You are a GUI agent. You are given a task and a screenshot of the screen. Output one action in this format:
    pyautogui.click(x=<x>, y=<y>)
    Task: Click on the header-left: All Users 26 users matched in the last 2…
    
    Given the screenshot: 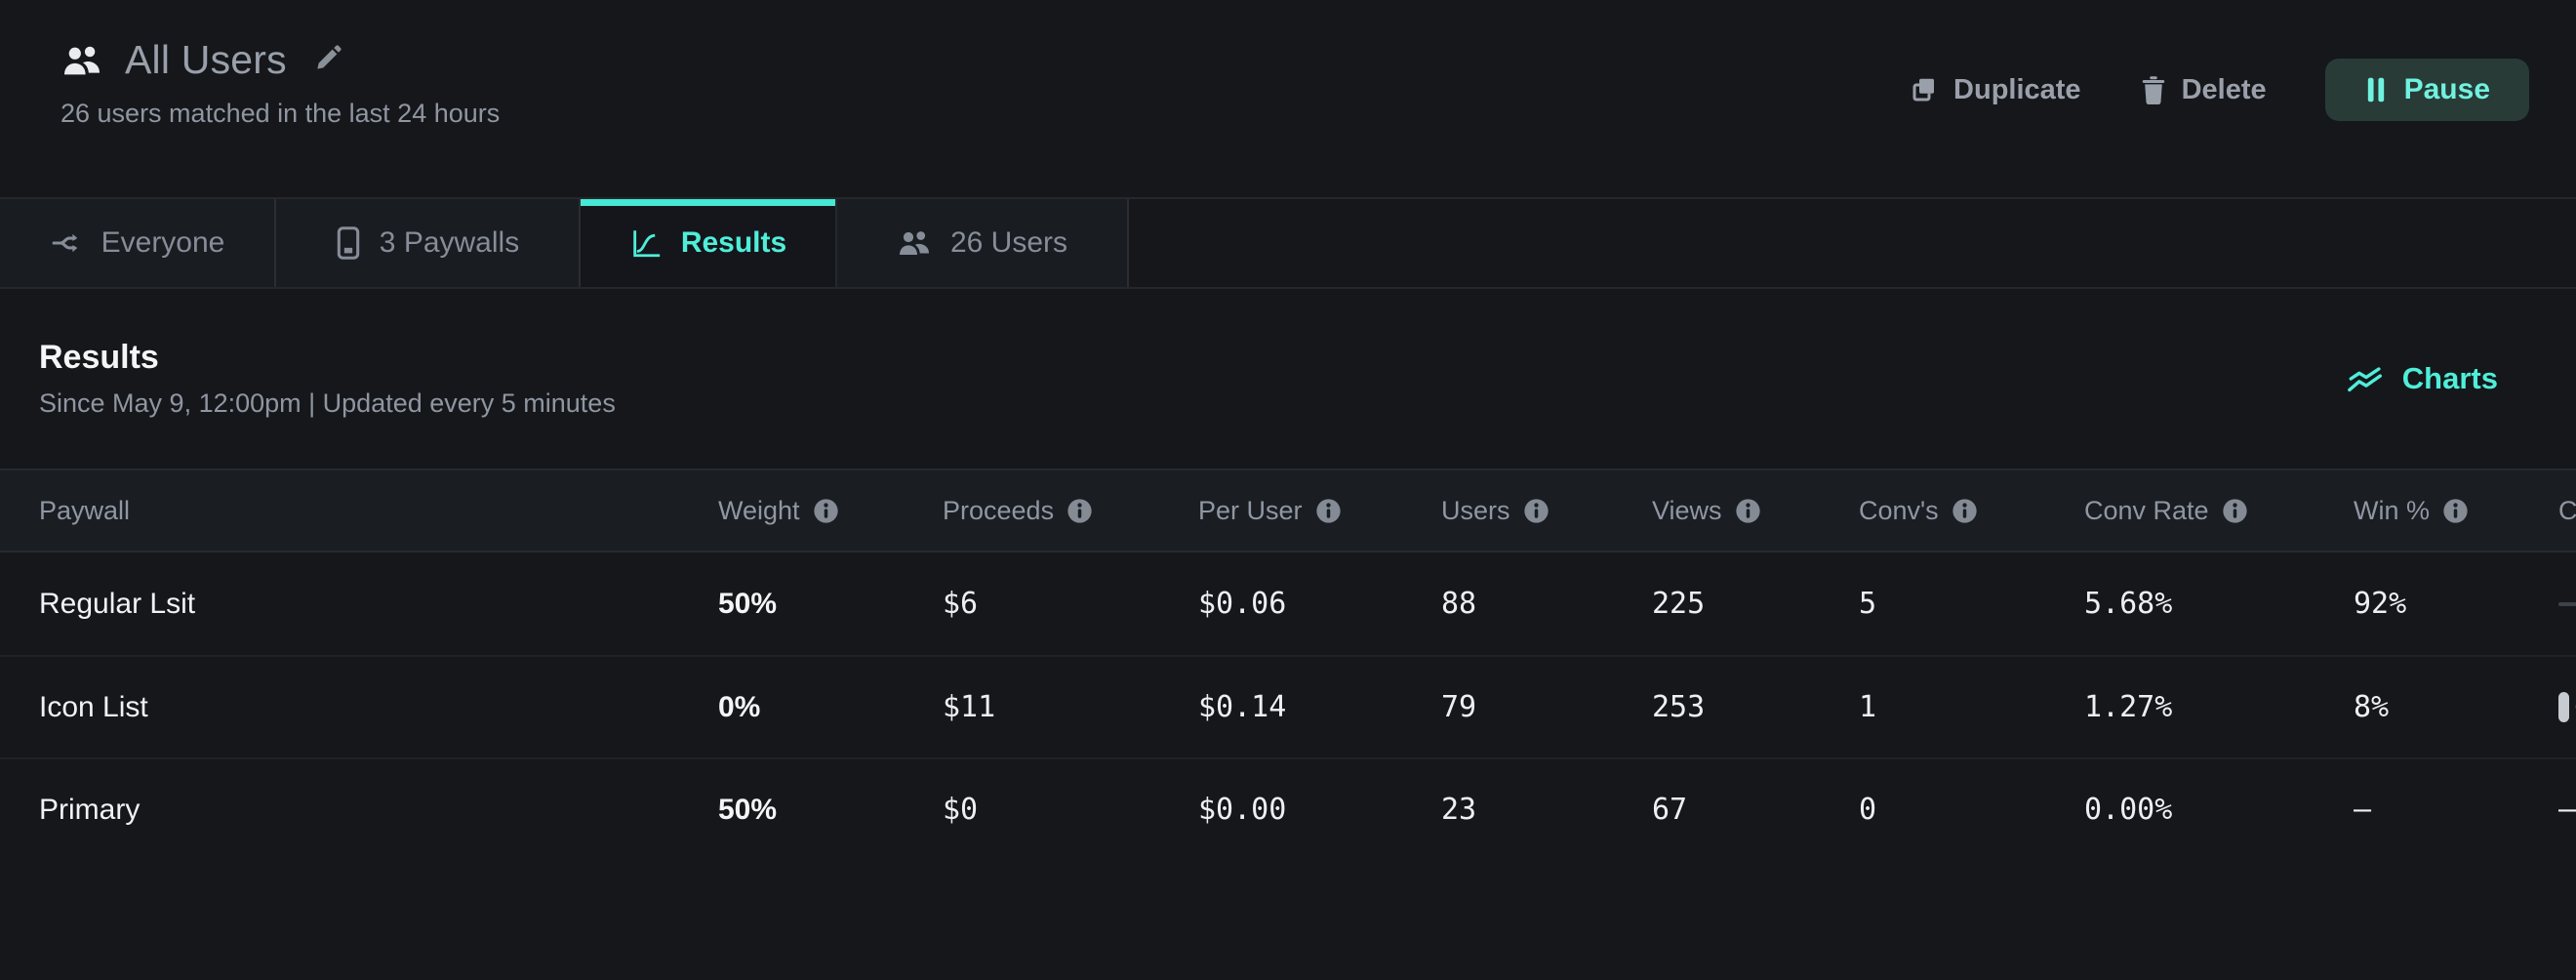 What is the action you would take?
    pyautogui.click(x=280, y=117)
    